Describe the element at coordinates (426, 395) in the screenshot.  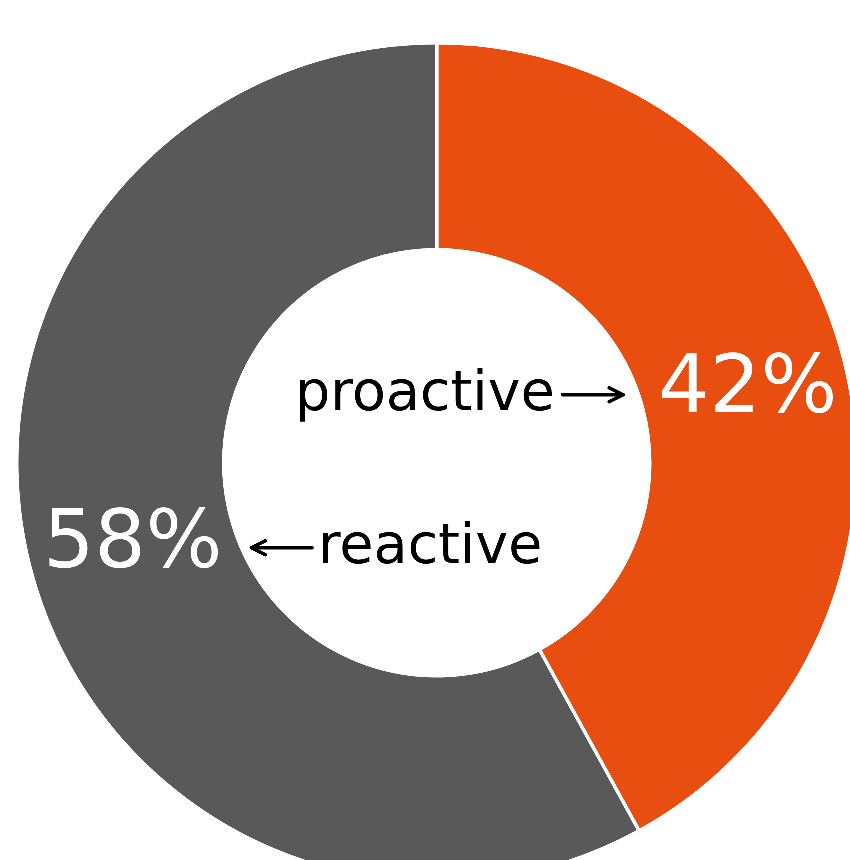
I see `slice-label: proactive` at that location.